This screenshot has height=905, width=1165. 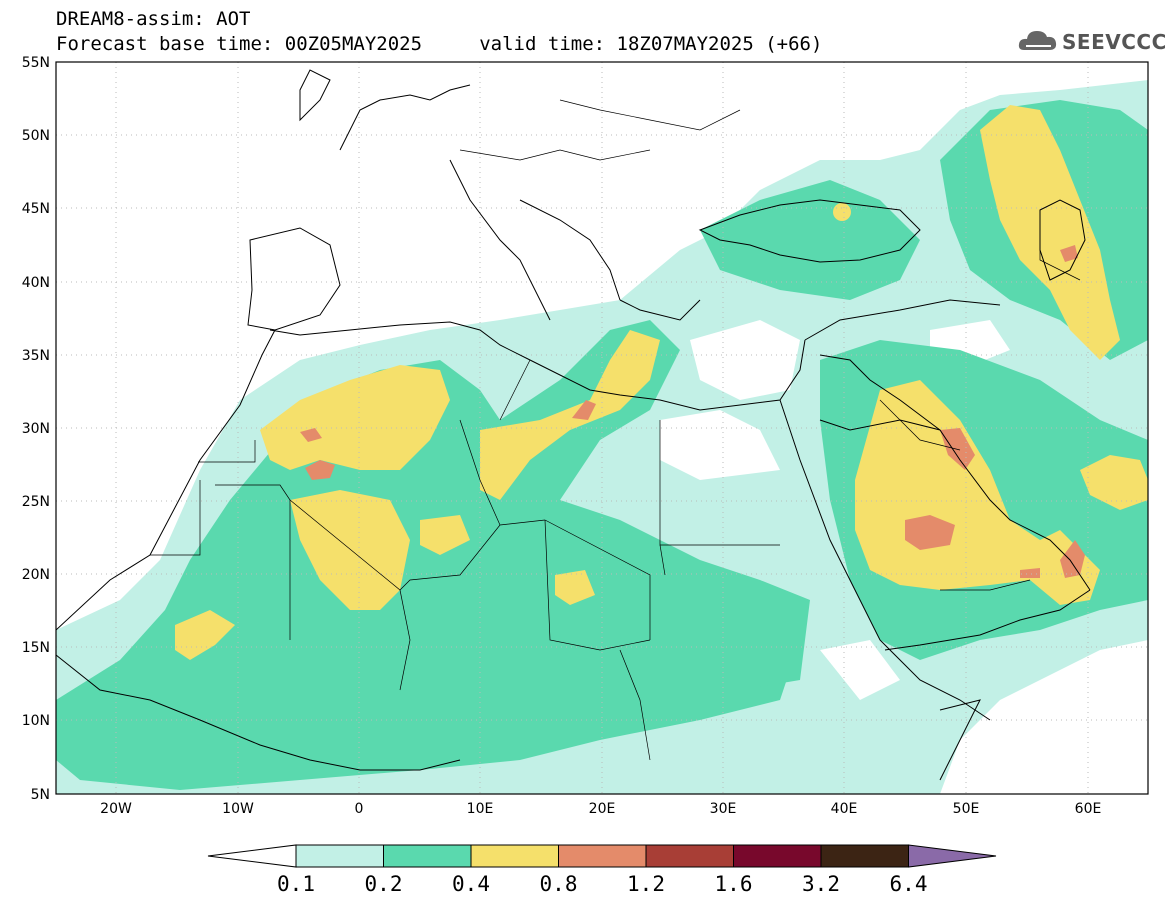 I want to click on lon-tick: 50E, so click(x=966, y=809).